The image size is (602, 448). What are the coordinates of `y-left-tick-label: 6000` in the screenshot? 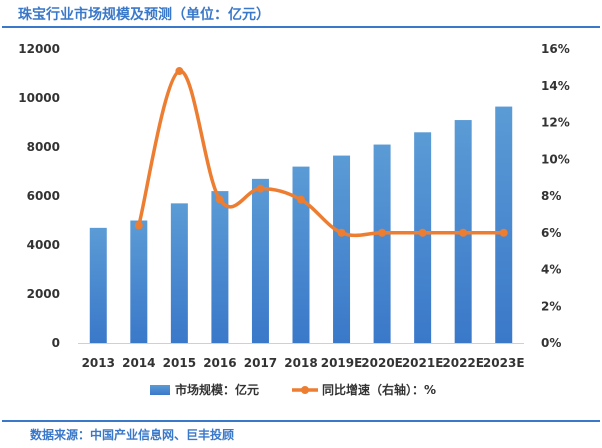 It's located at (43, 196).